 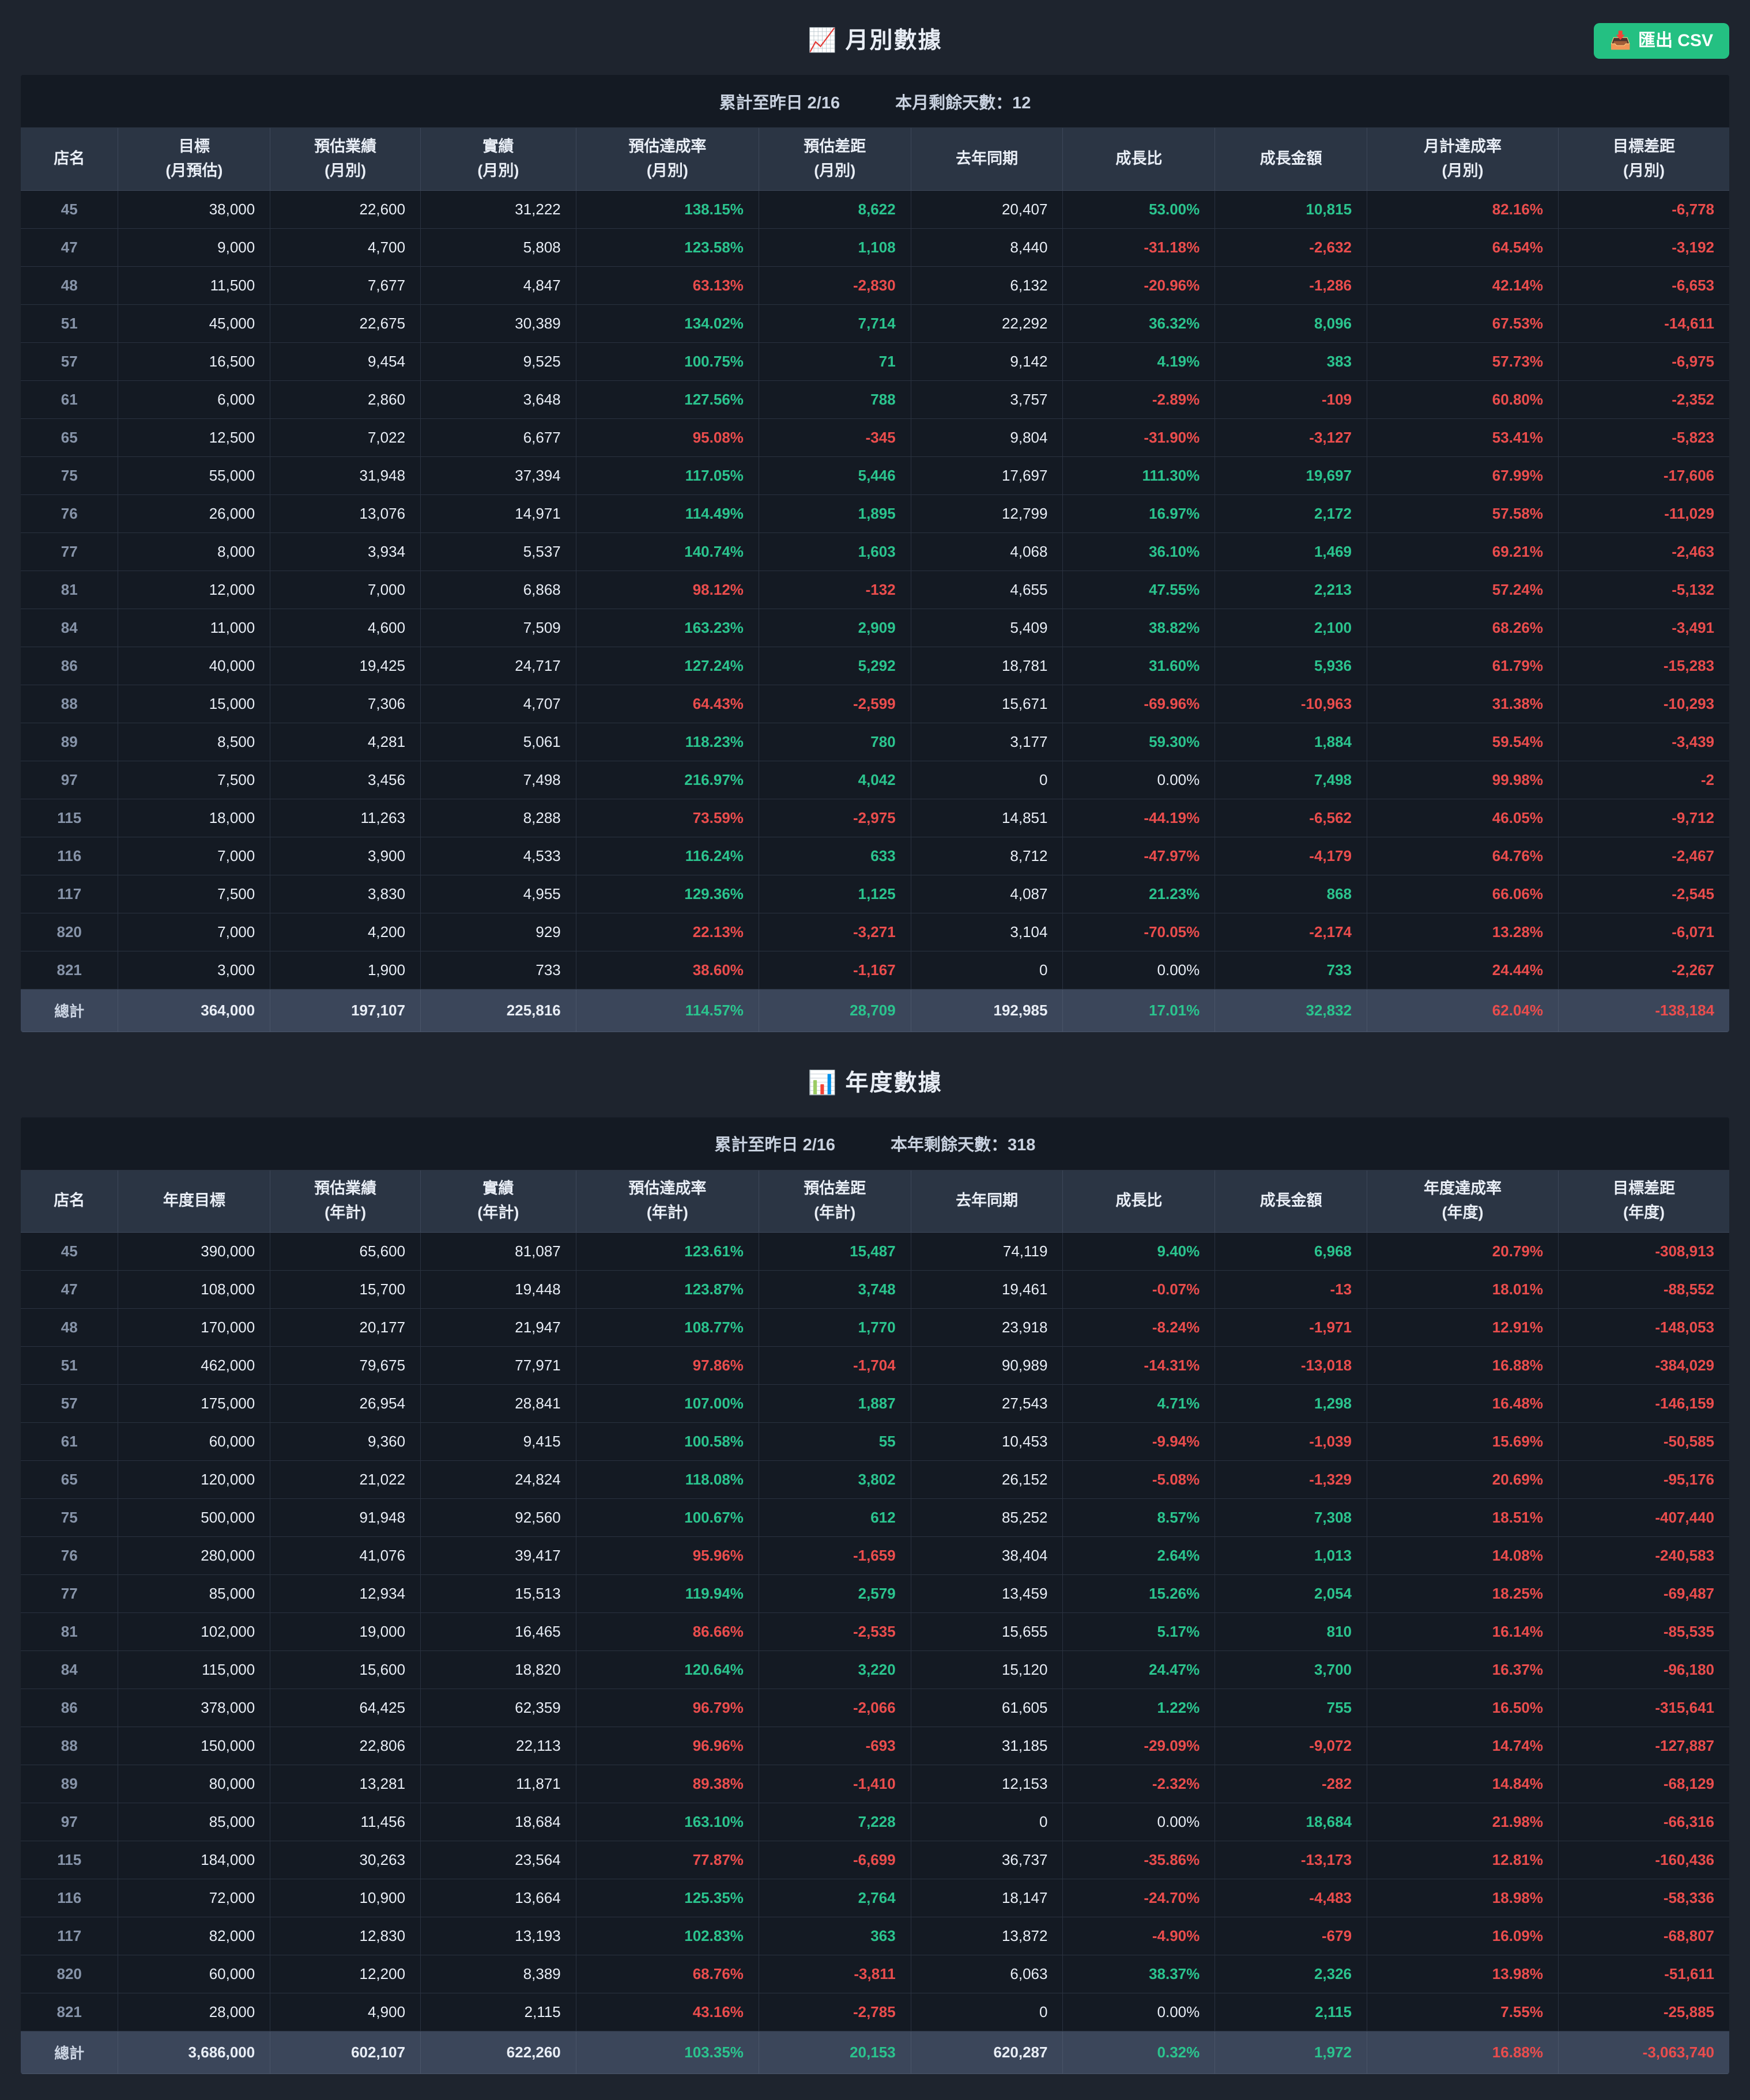 What do you see at coordinates (345, 1974) in the screenshot?
I see `table-cell: 12,200` at bounding box center [345, 1974].